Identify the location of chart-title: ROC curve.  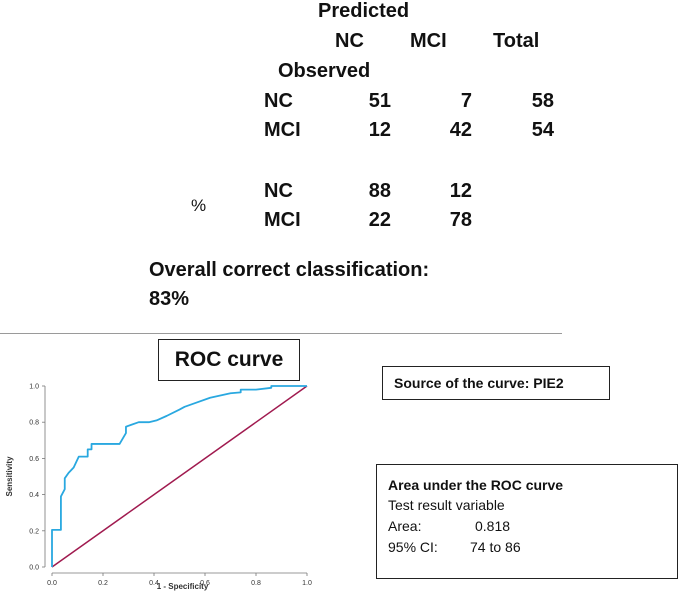
(229, 359).